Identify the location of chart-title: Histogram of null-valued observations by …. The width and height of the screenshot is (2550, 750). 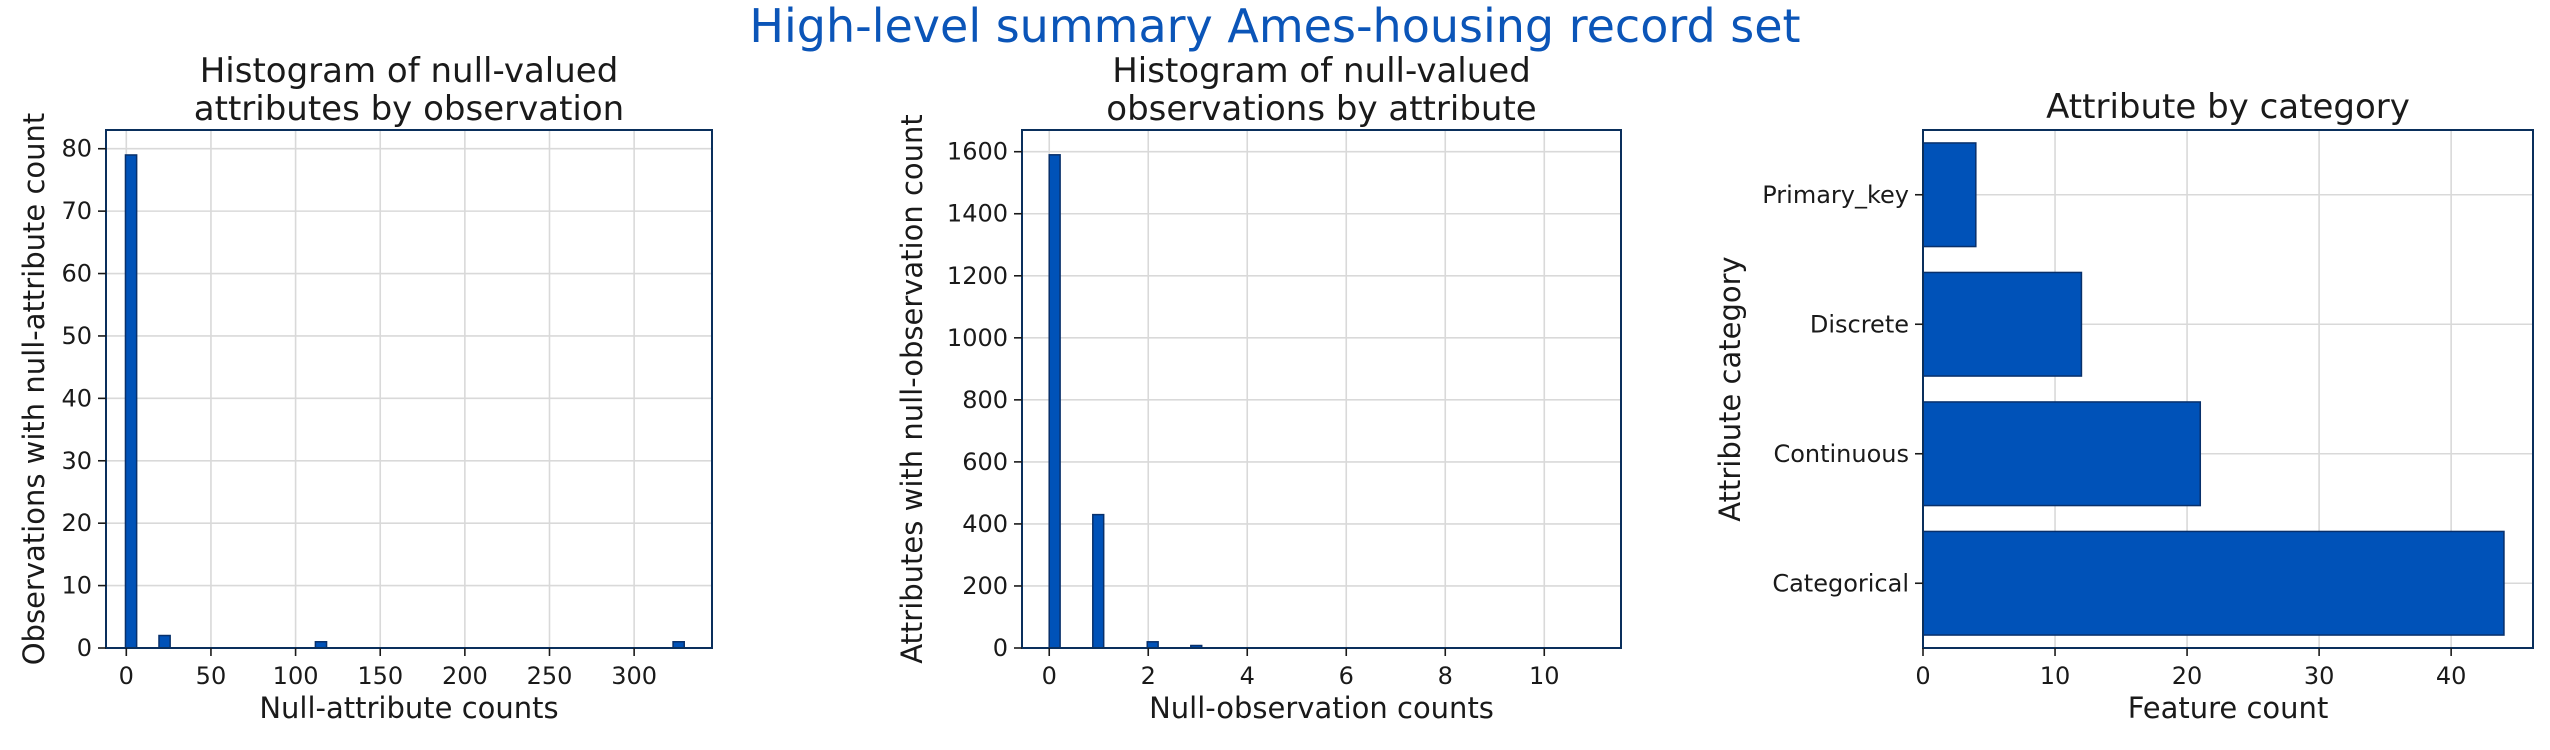
(1321, 90).